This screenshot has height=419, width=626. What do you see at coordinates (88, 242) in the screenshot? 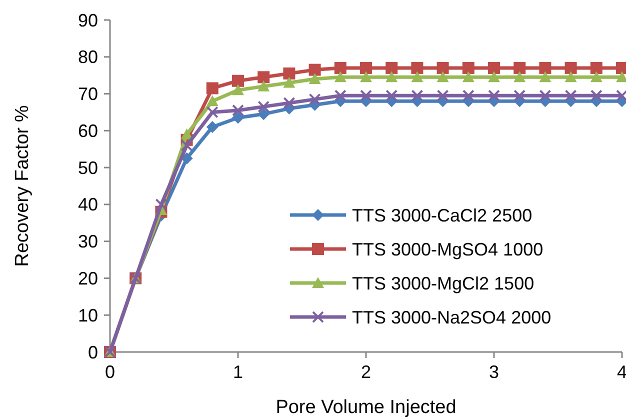
I see `y-tick-label: 30` at bounding box center [88, 242].